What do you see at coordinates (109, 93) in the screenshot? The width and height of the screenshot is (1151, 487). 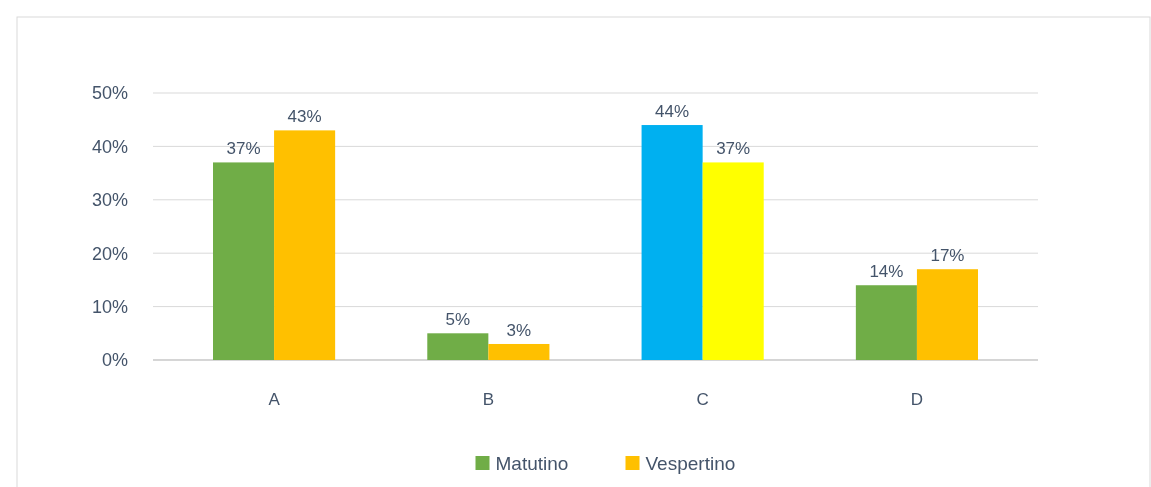 I see `y-tick-label: 50%` at bounding box center [109, 93].